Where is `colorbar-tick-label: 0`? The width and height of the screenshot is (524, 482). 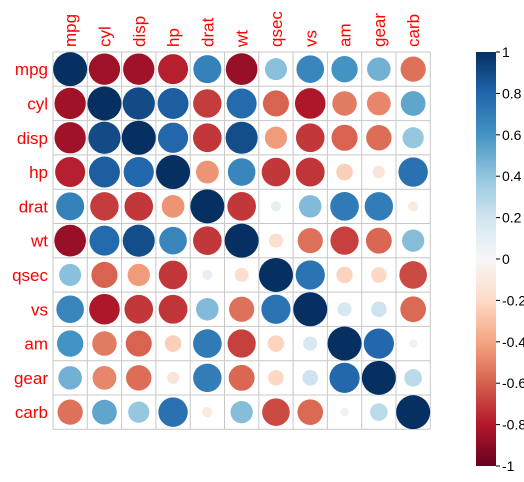
colorbar-tick-label: 0 is located at coordinates (506, 259).